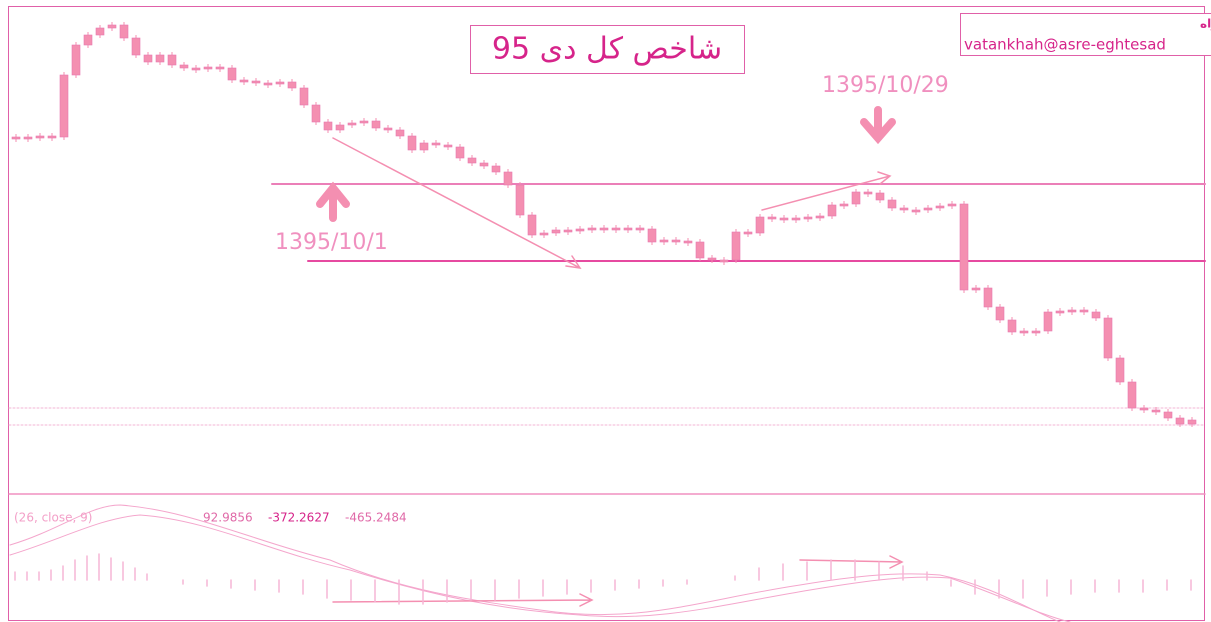 Image resolution: width=1211 pixels, height=622 pixels. What do you see at coordinates (53, 518) in the screenshot?
I see `indicator-label: (26, close, 9)` at bounding box center [53, 518].